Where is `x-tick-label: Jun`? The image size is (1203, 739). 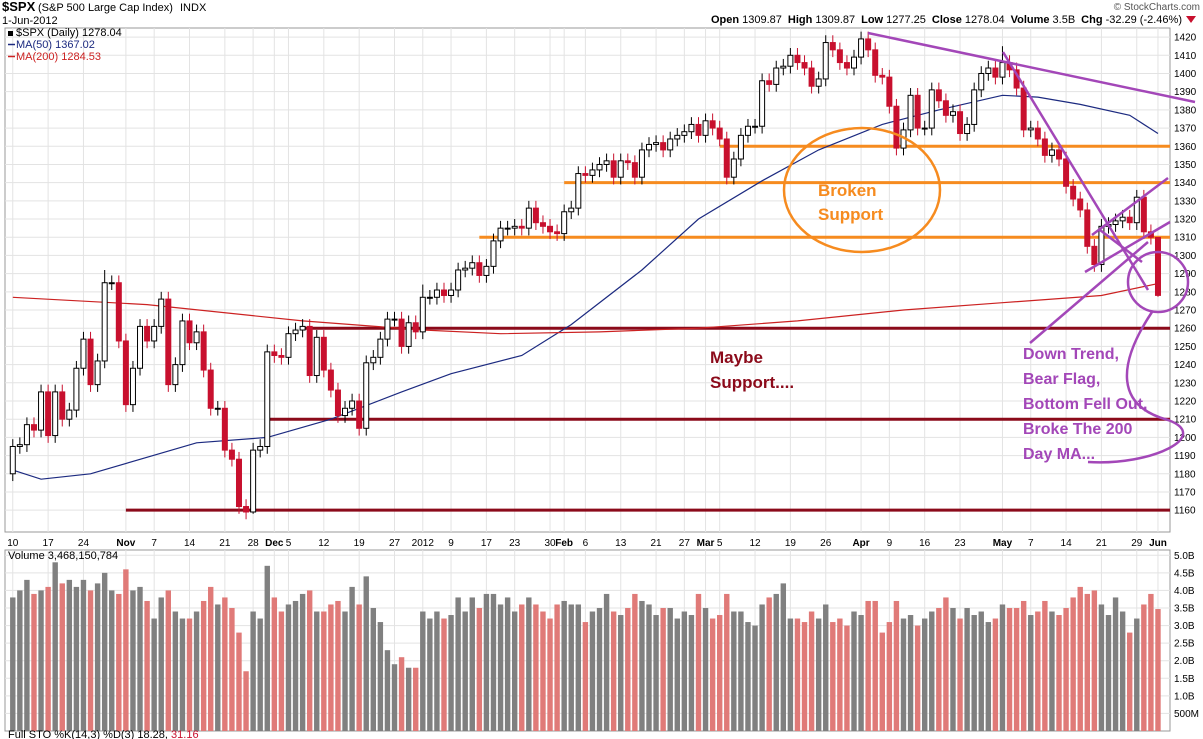 x-tick-label: Jun is located at coordinates (1158, 543).